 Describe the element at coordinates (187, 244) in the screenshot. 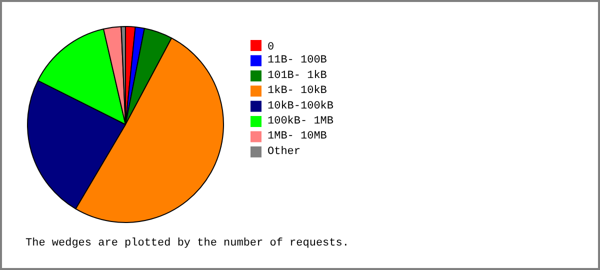

I see `text: The wedges are plotted by the number of requests.` at that location.